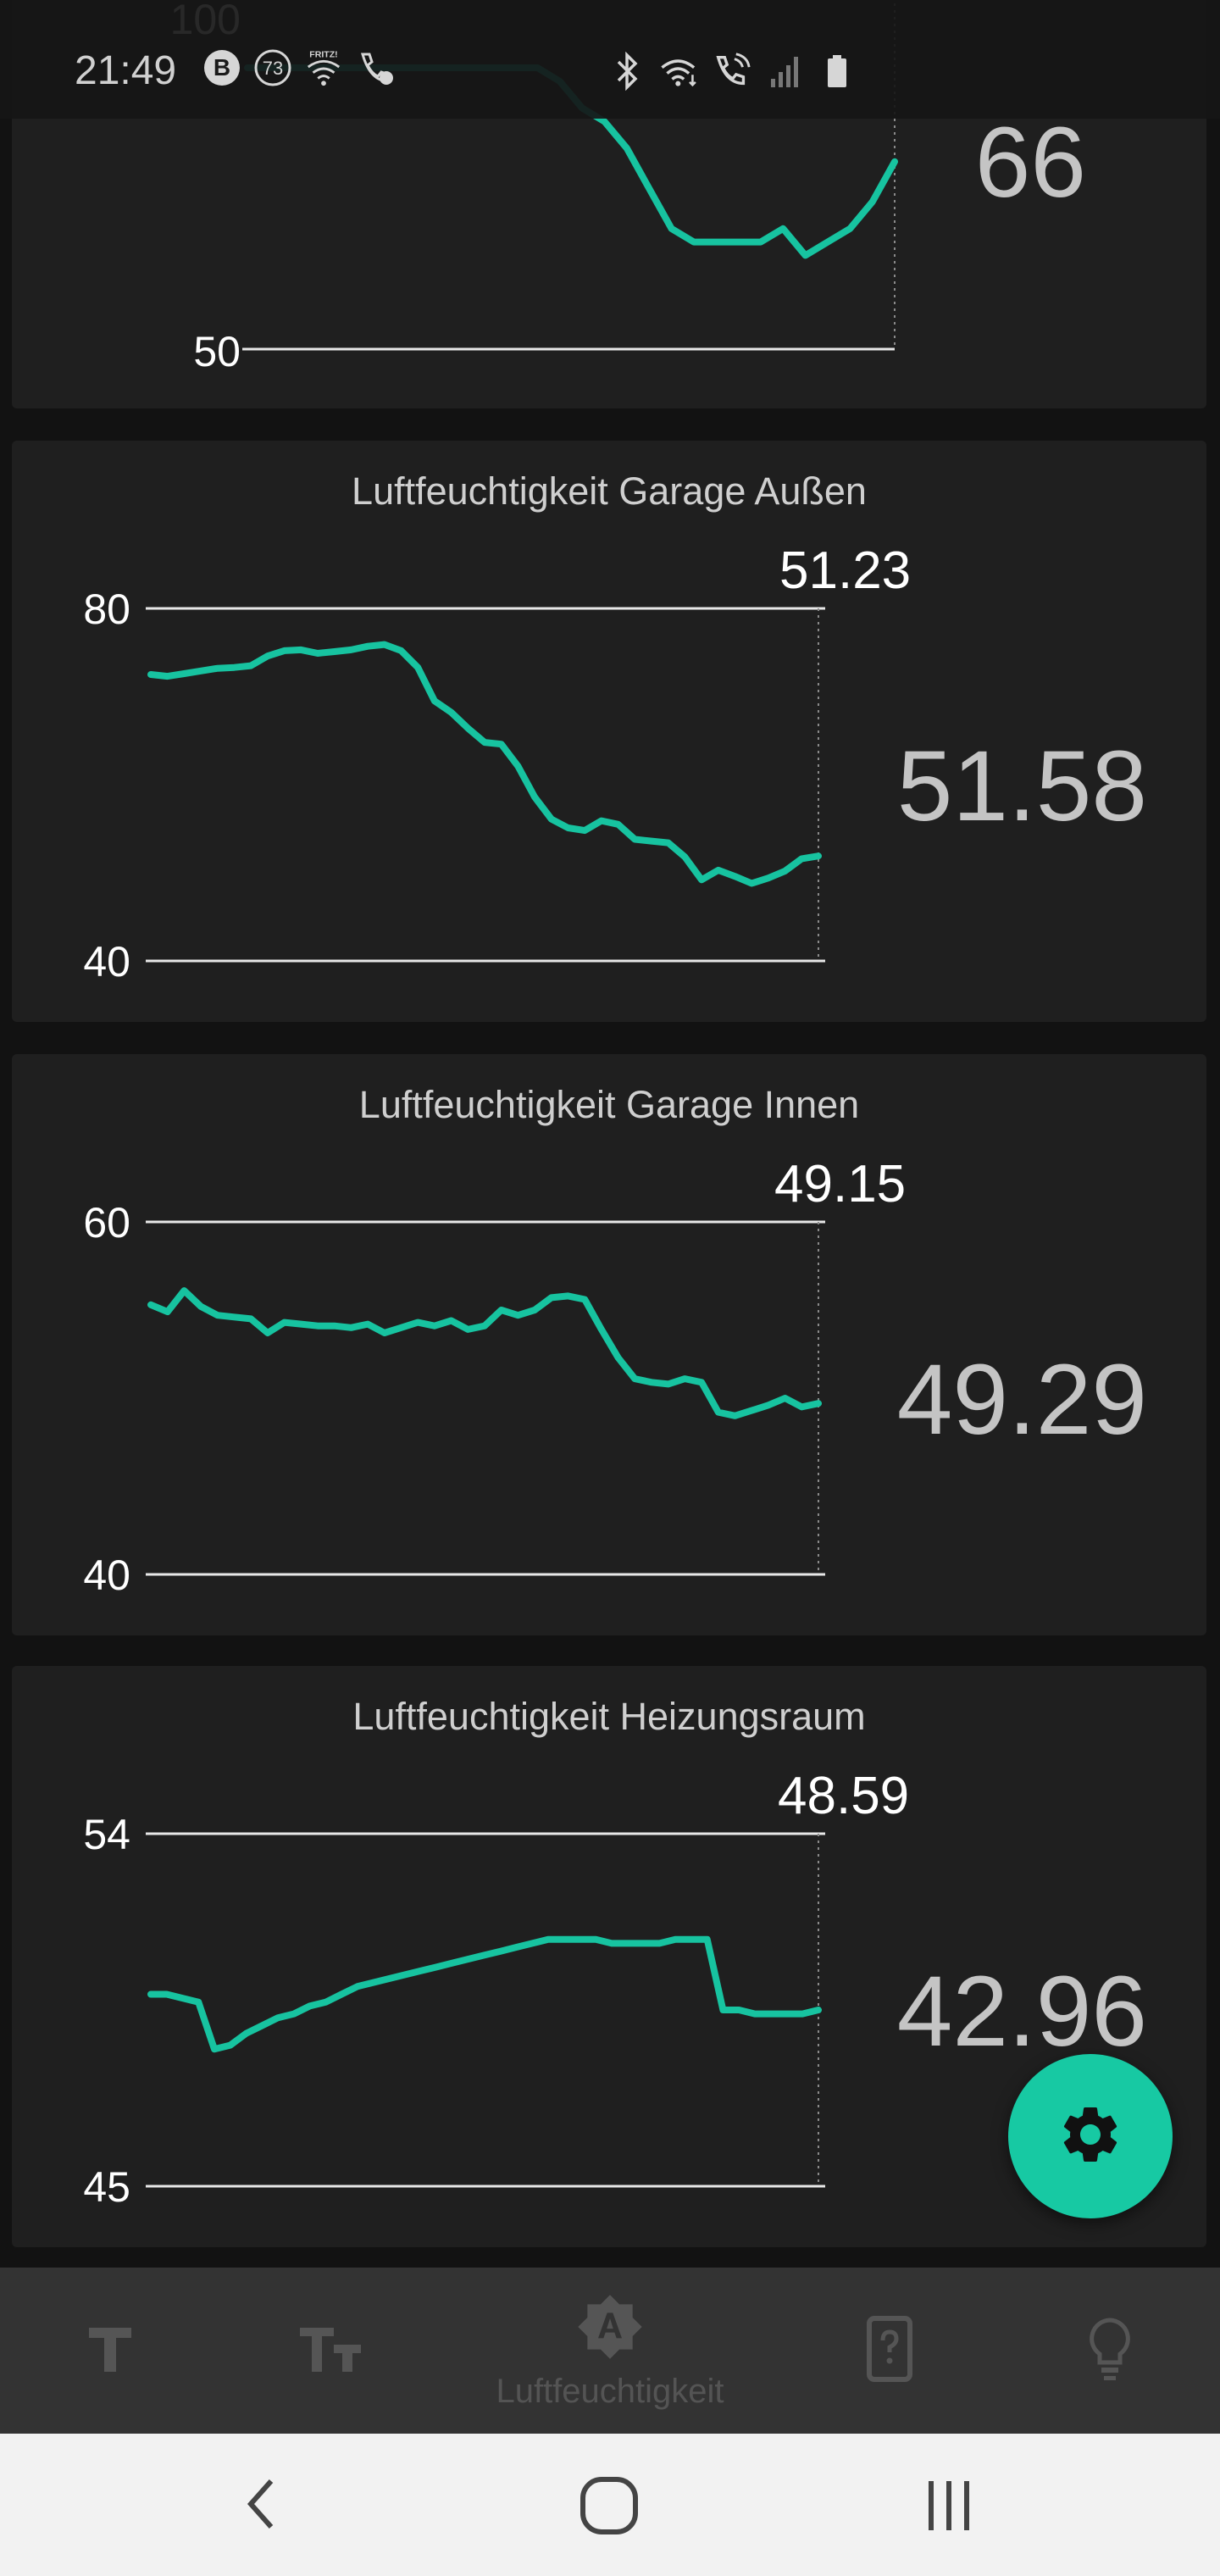  I want to click on system-nav-bar, so click(610, 2505).